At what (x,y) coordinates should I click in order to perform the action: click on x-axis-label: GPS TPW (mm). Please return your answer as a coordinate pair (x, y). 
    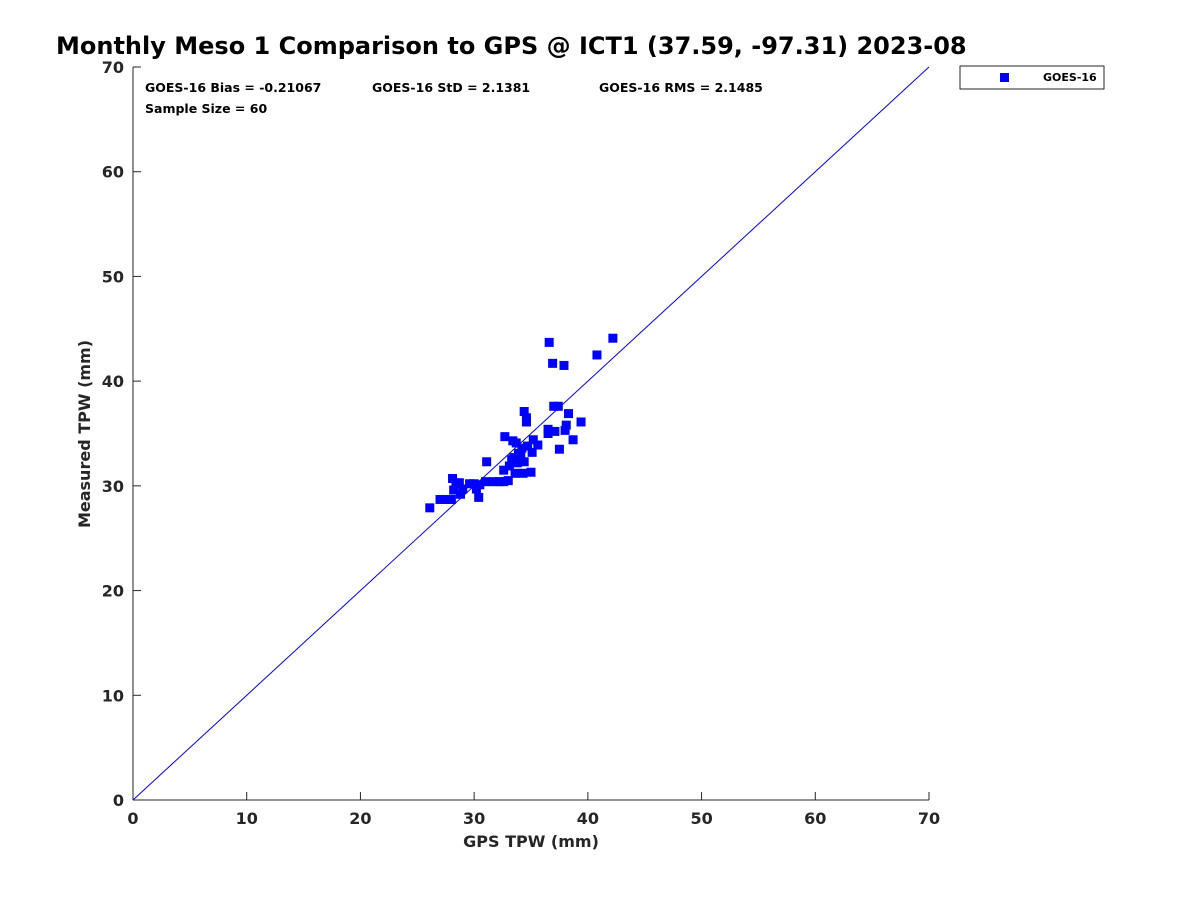
    Looking at the image, I should click on (531, 841).